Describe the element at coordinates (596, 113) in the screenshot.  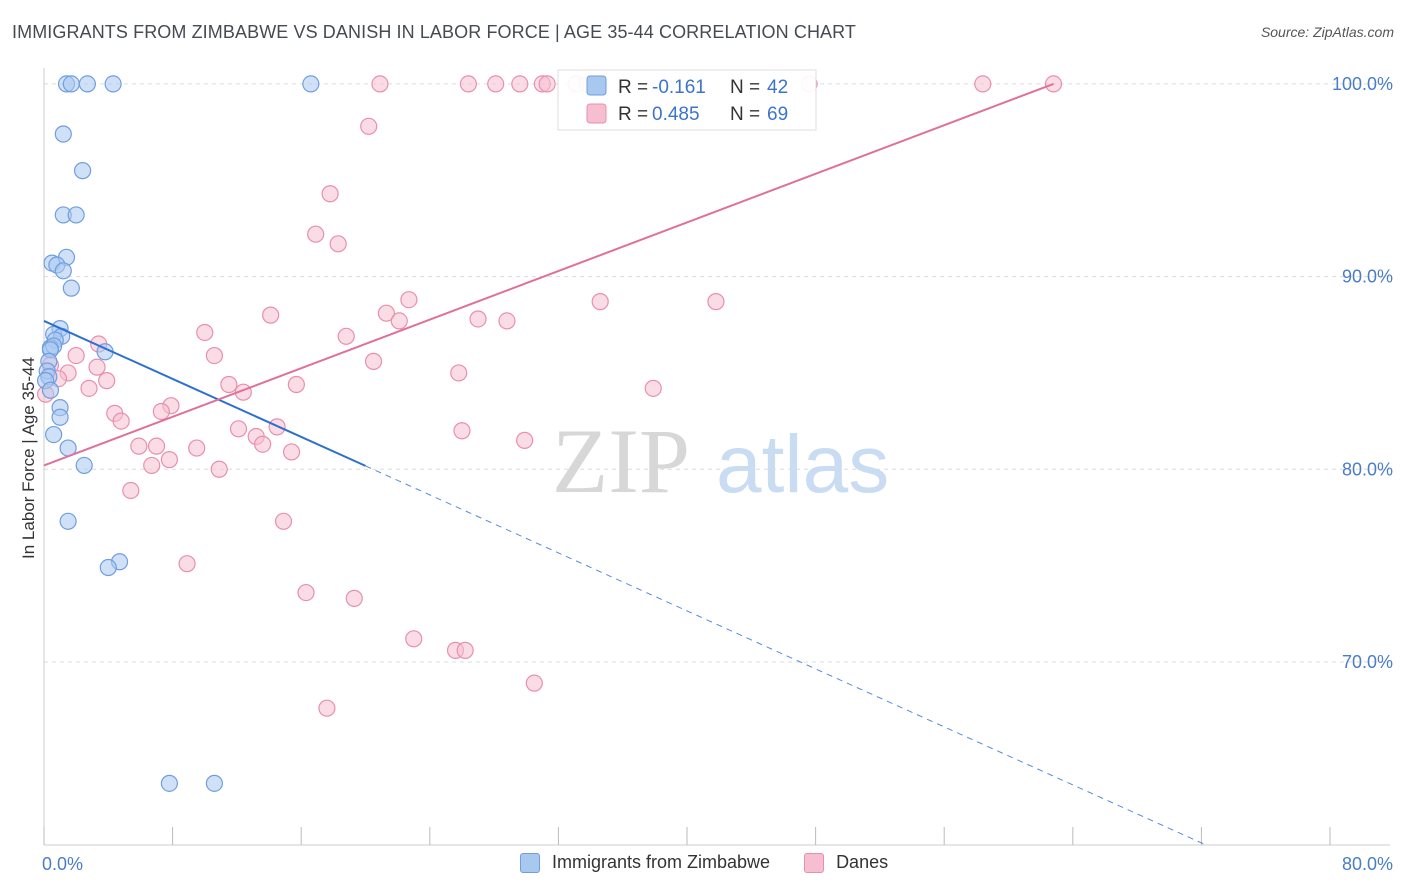
I see `legend-swatch-danes` at that location.